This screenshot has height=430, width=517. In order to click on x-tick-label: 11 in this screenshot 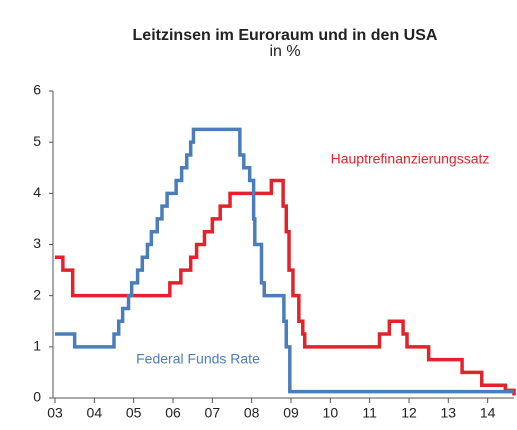, I will do `click(369, 413)`.